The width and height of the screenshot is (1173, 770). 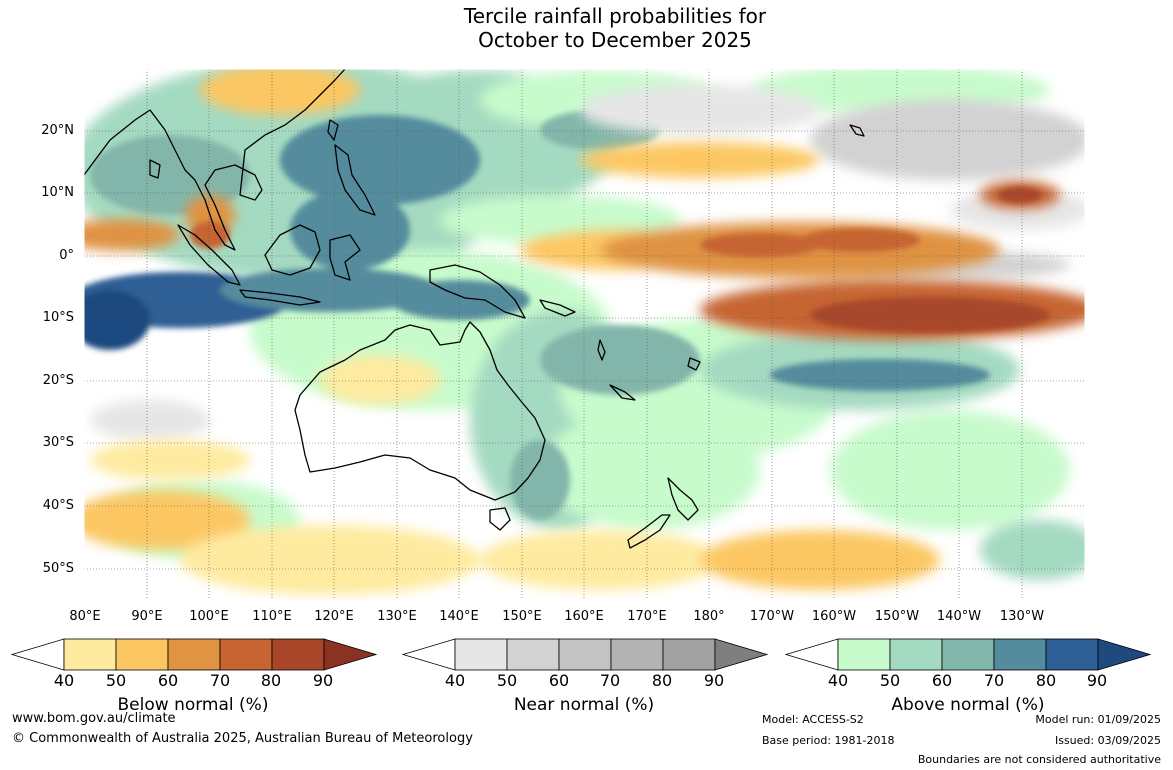 What do you see at coordinates (58, 568) in the screenshot?
I see `lat-label-50s: 50°S` at bounding box center [58, 568].